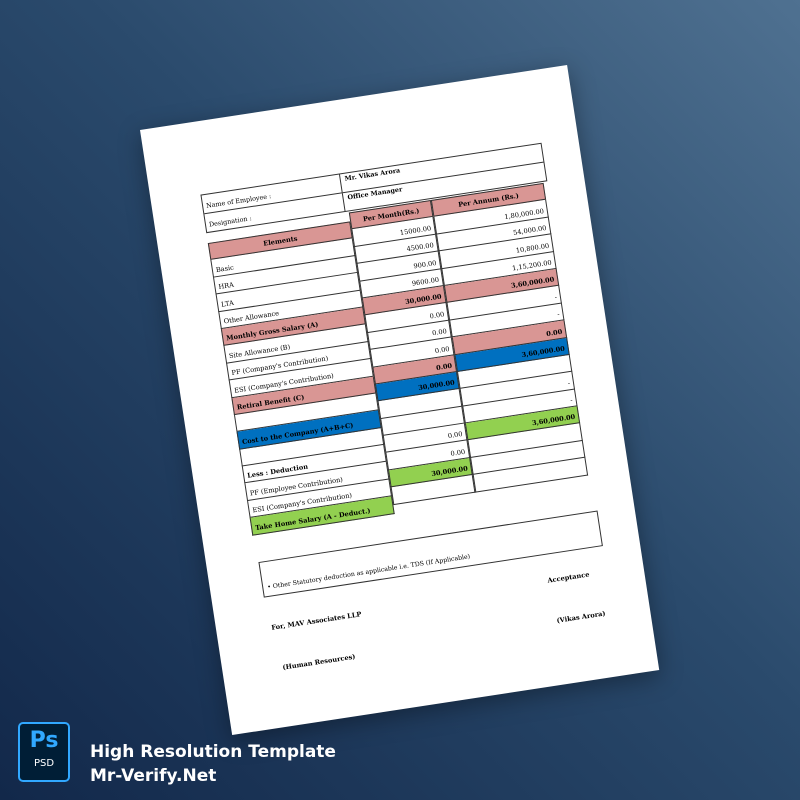 The height and width of the screenshot is (800, 800). I want to click on psd-text: PSD, so click(44, 763).